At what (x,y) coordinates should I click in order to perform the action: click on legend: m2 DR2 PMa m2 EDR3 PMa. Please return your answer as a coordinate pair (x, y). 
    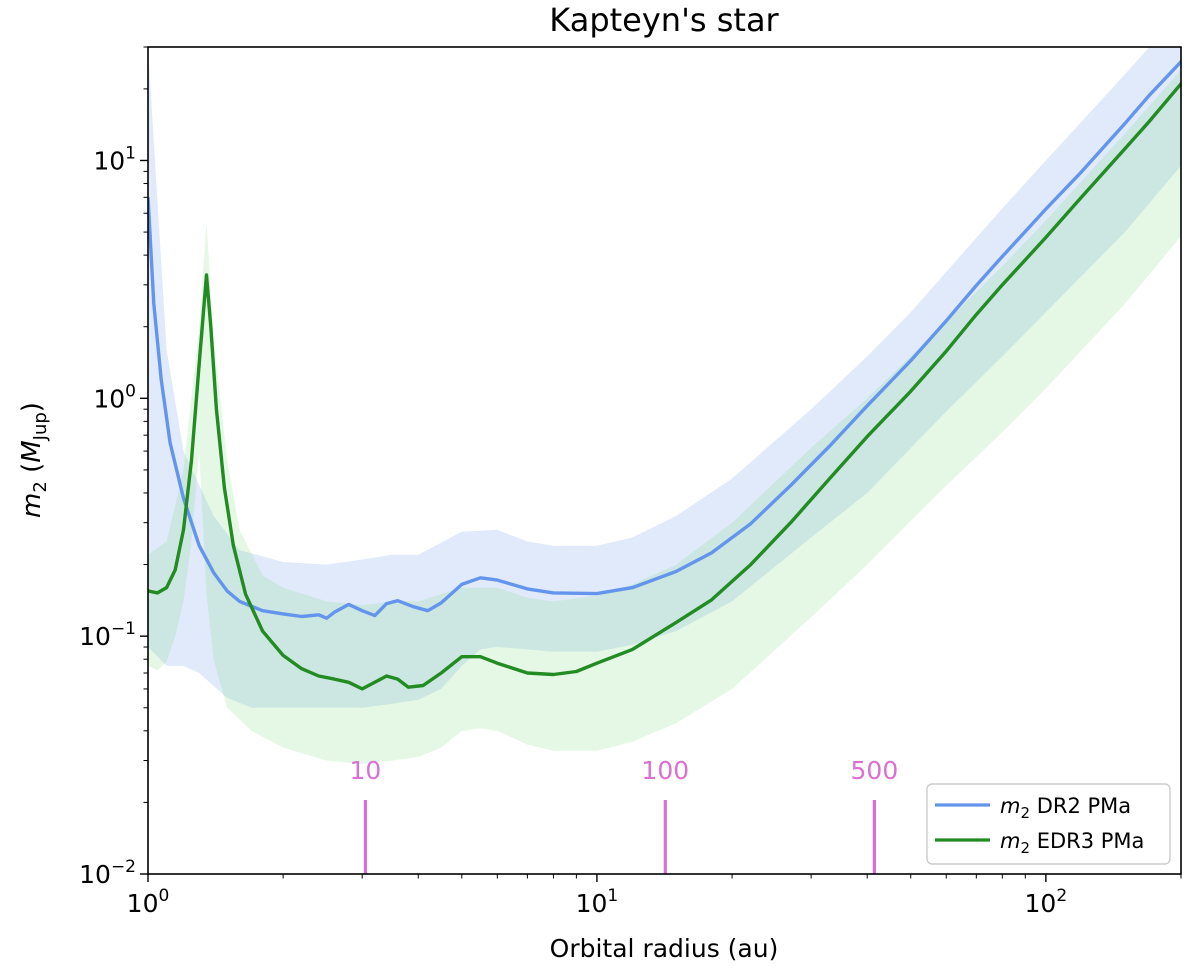
    Looking at the image, I should click on (1048, 824).